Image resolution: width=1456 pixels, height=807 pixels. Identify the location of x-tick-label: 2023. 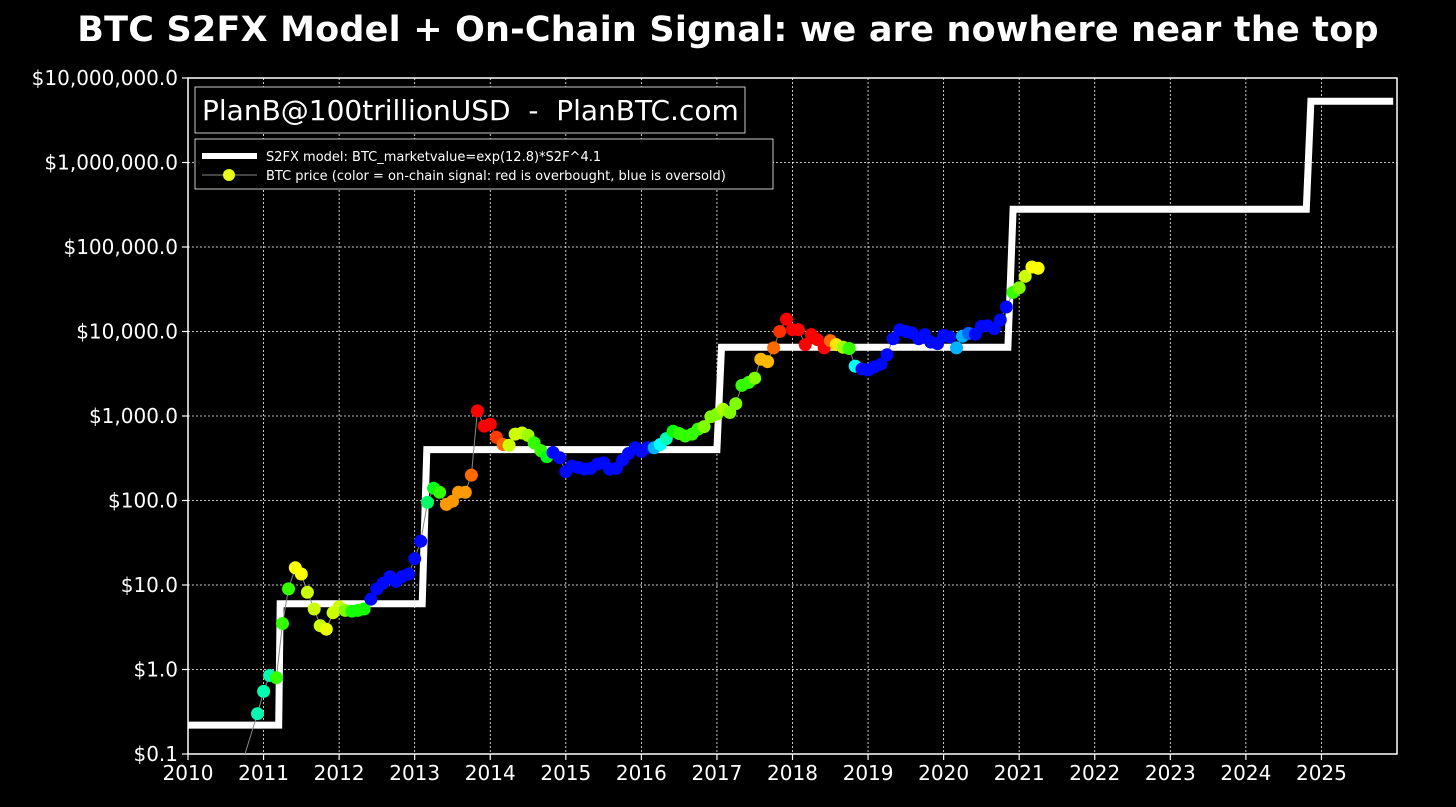
(1170, 773).